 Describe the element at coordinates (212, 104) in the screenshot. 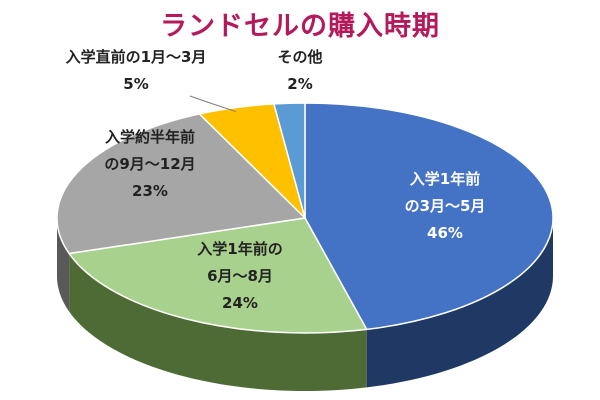

I see `leader-line-lastminute` at that location.